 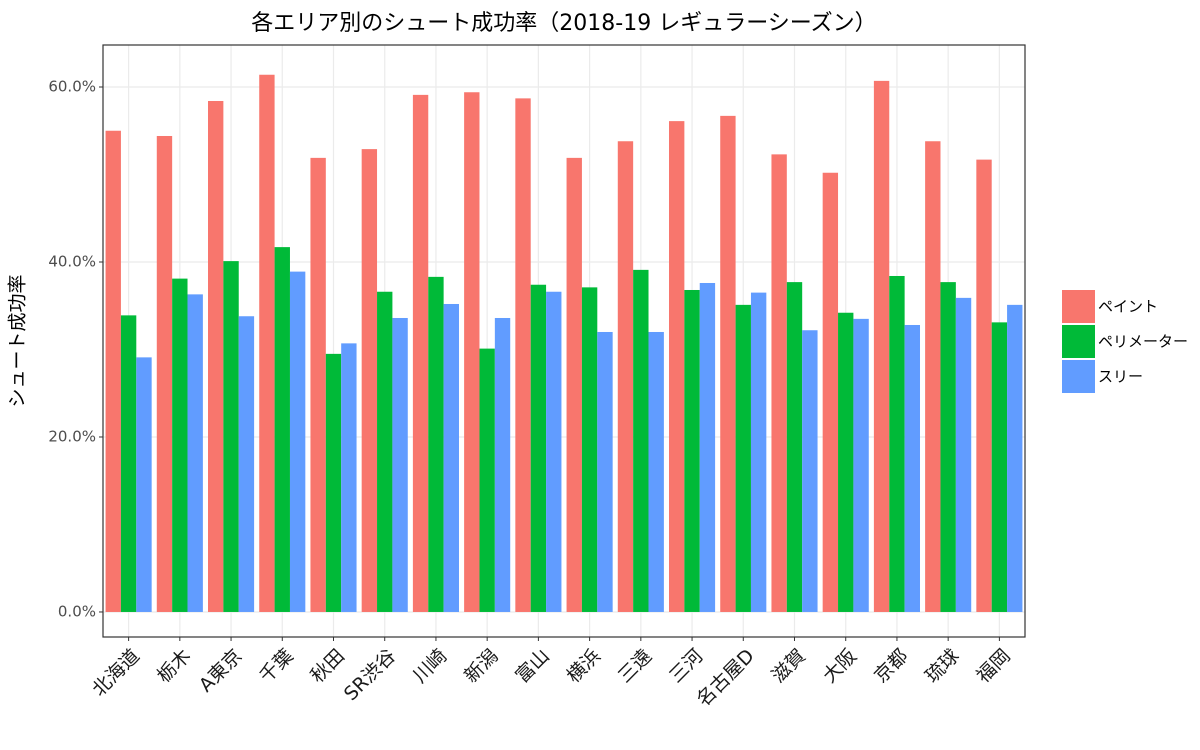 What do you see at coordinates (788, 666) in the screenshot?
I see `x-tick-label: 滋賀` at bounding box center [788, 666].